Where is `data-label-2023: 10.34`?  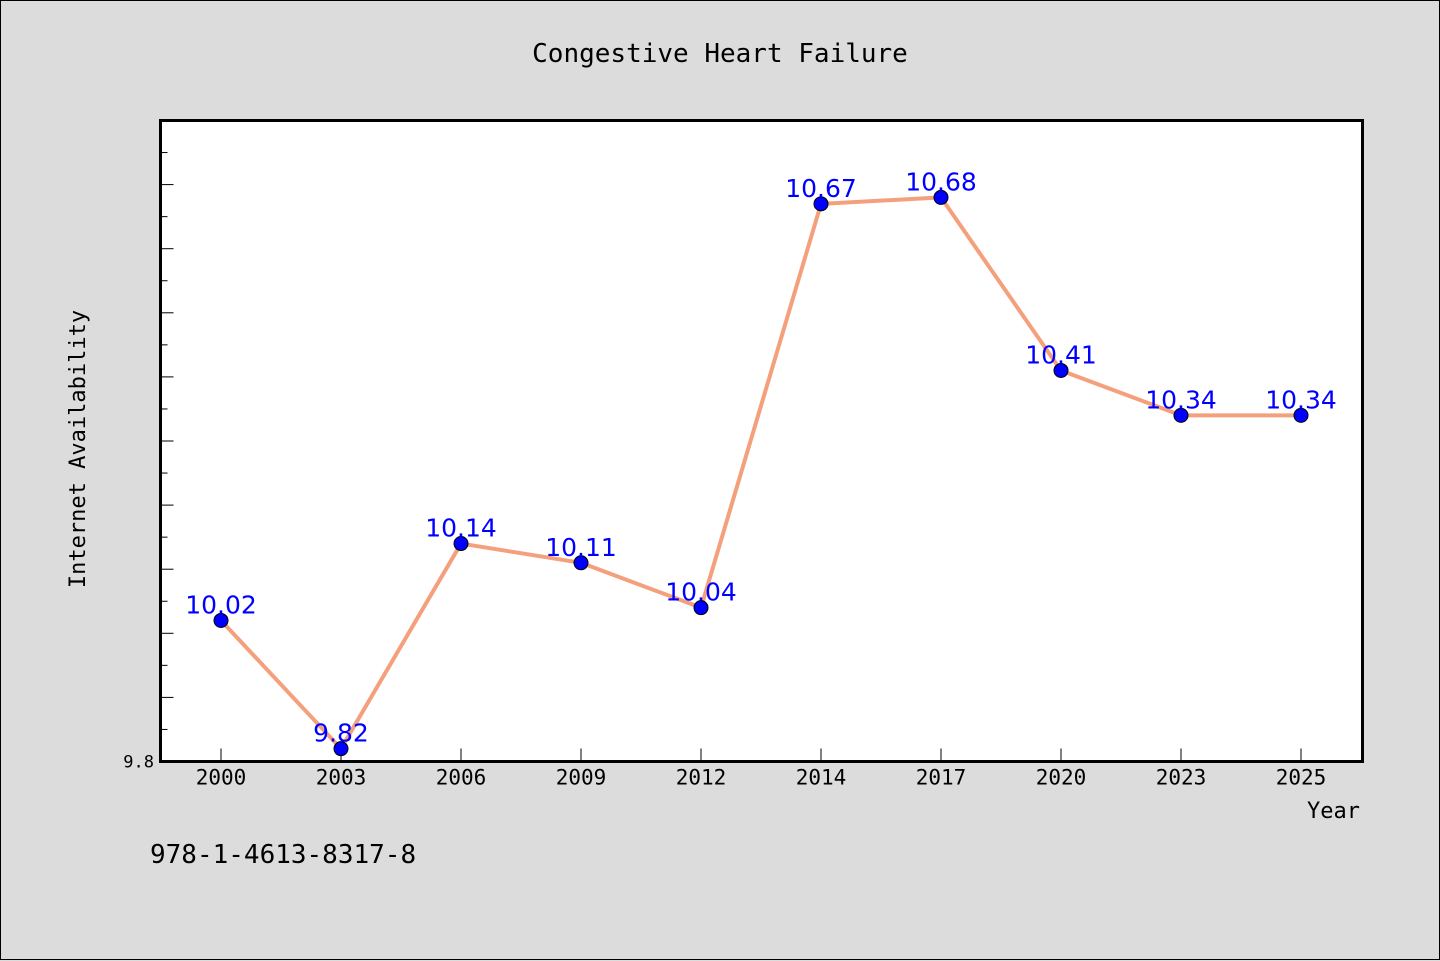
data-label-2023: 10.34 is located at coordinates (1181, 399).